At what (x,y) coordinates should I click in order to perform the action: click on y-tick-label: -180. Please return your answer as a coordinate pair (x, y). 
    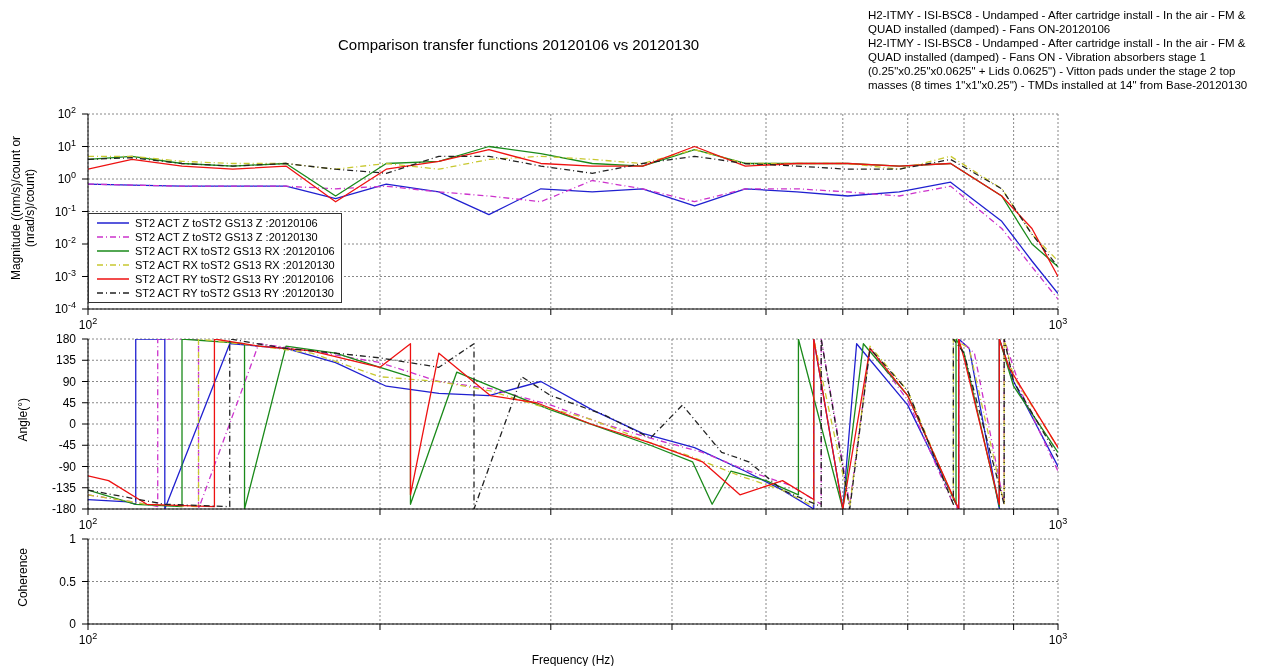
    Looking at the image, I should click on (64, 509).